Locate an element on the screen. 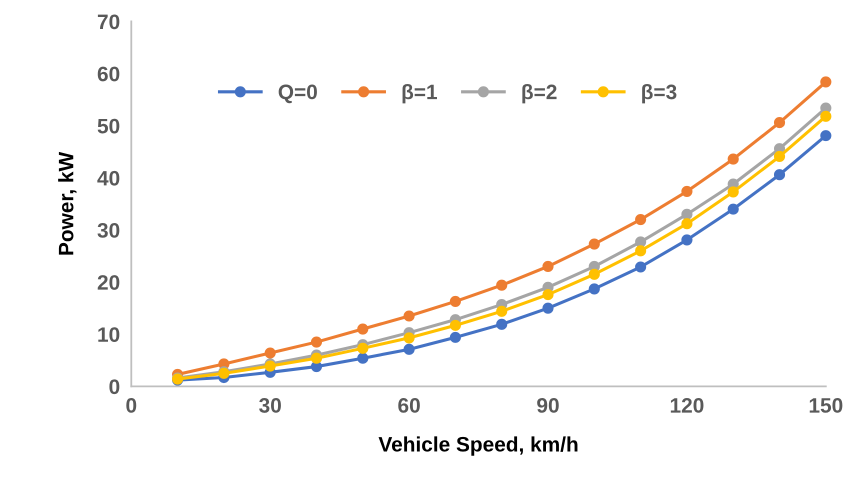  x-tick-label: 0 is located at coordinates (131, 405).